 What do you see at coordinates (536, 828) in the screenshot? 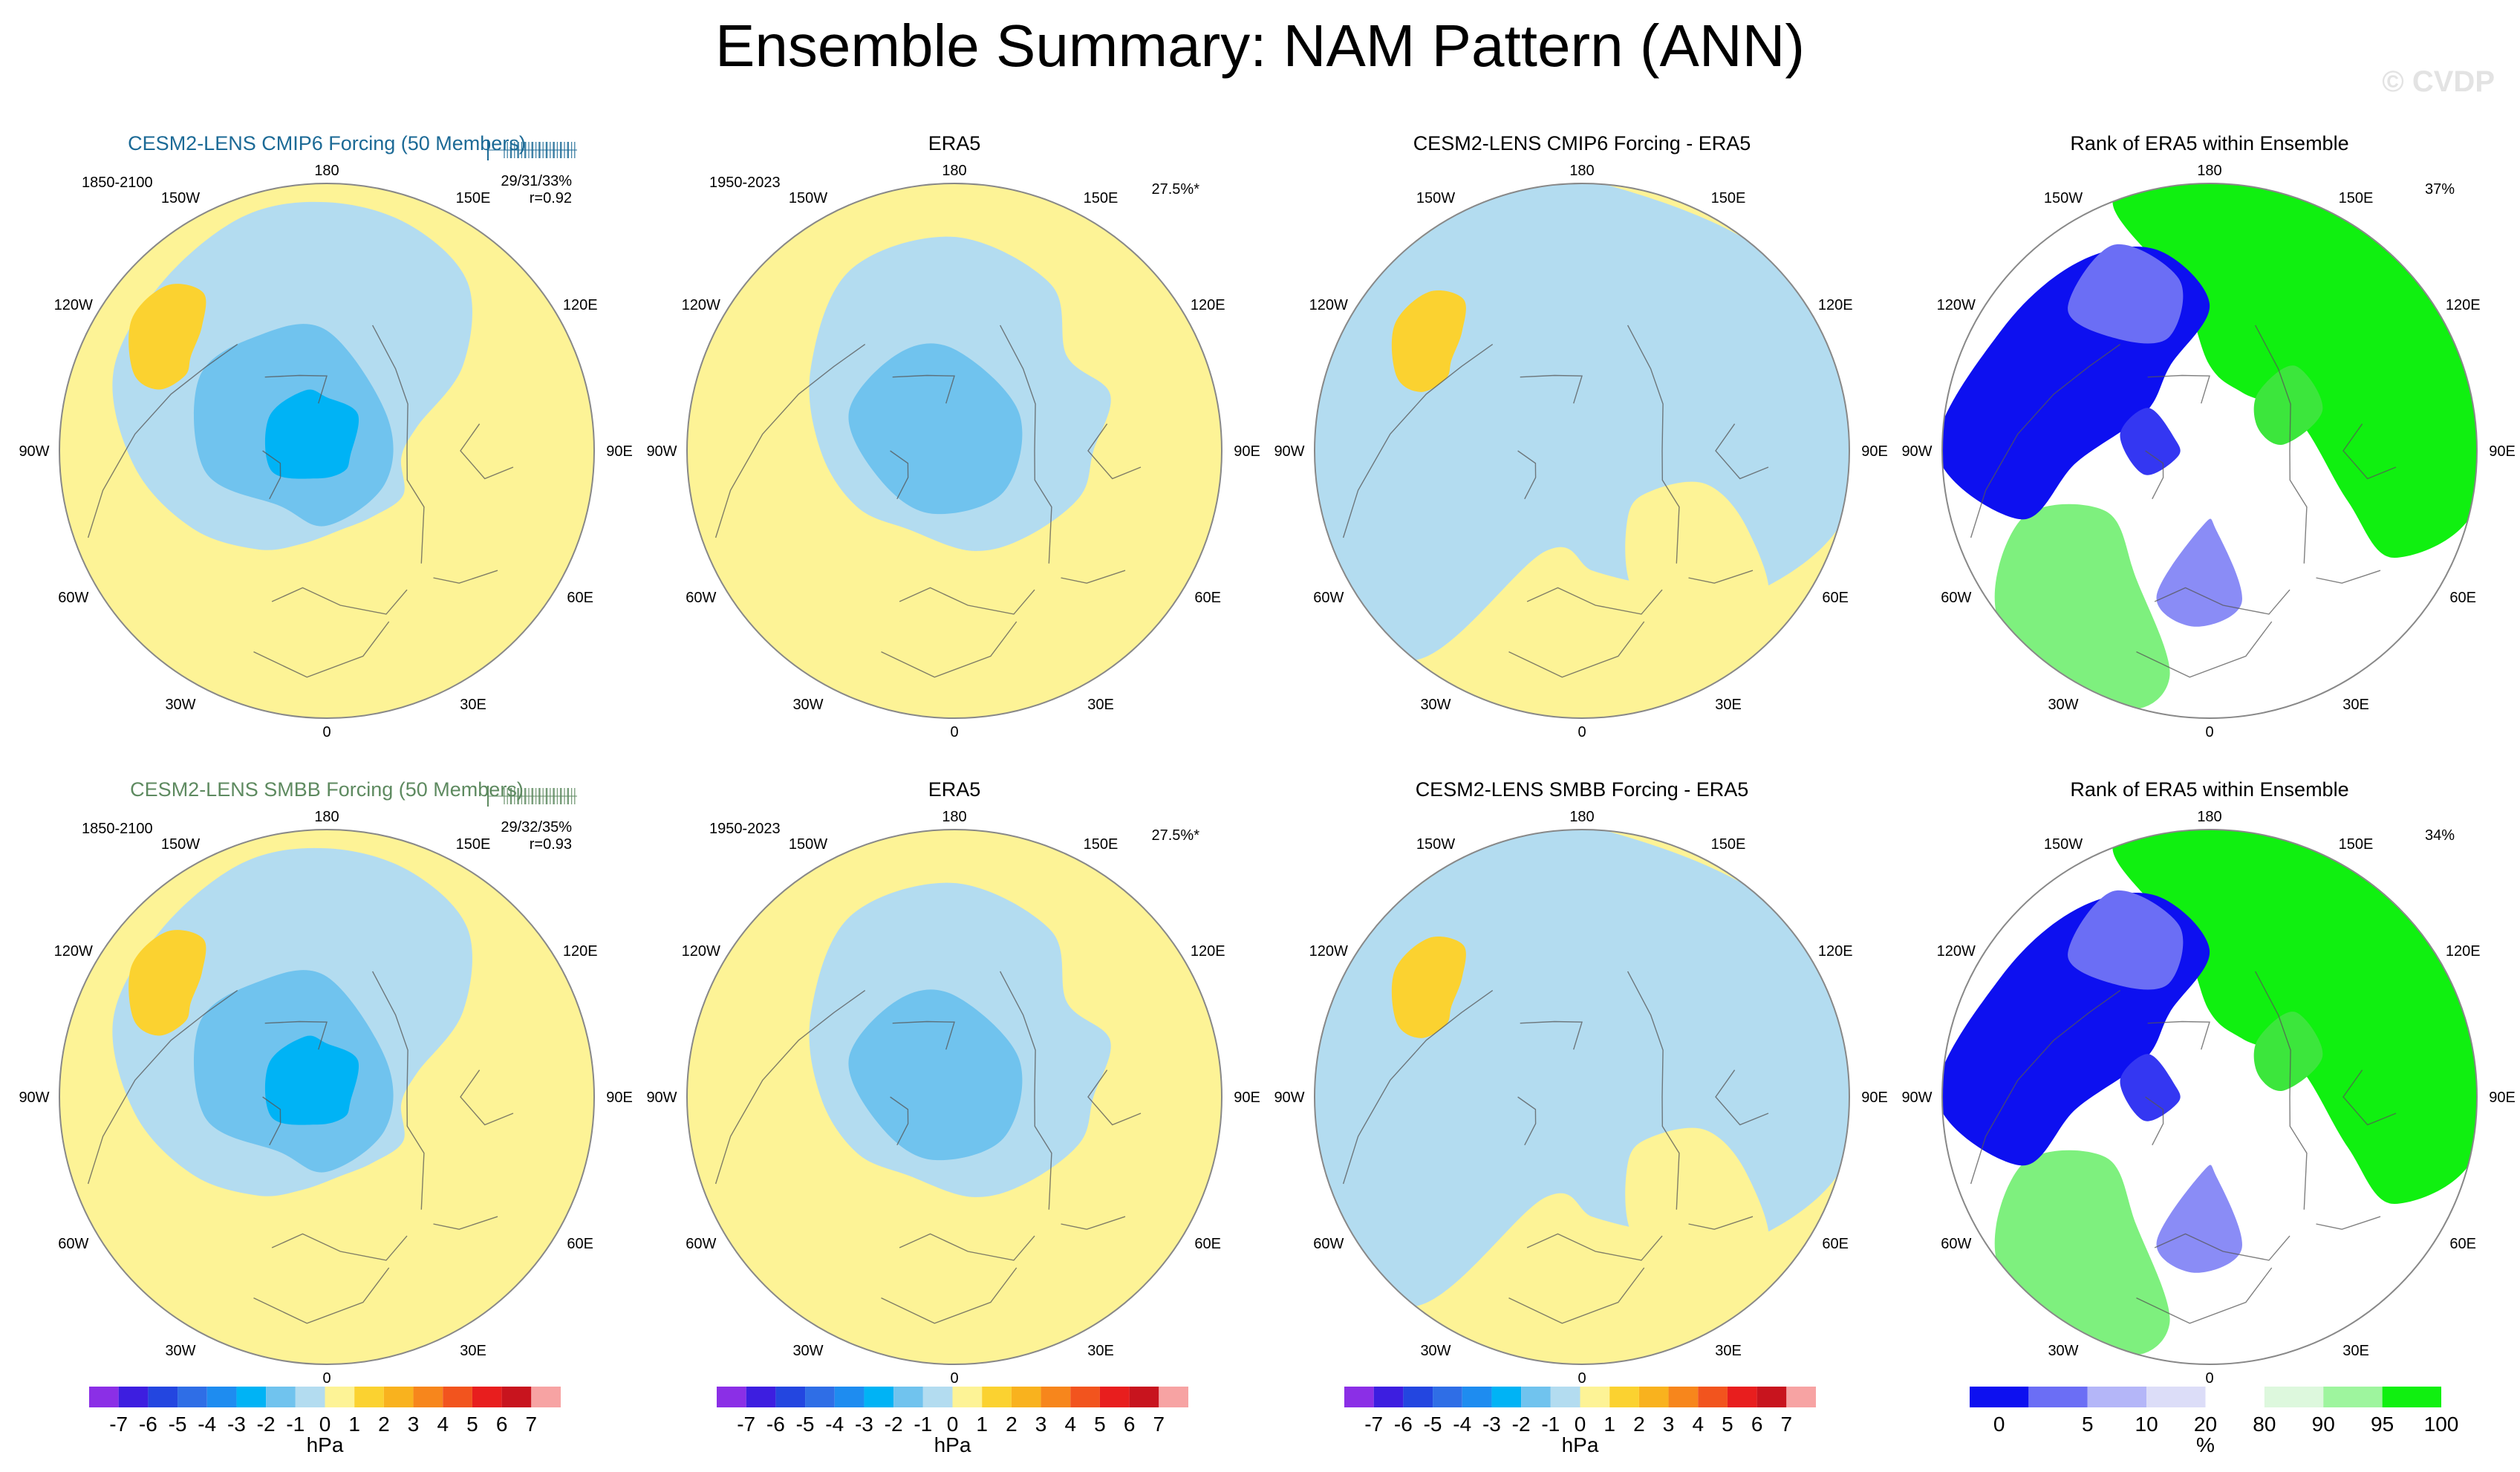
I see `ensemble-stats: 29/32/35%` at bounding box center [536, 828].